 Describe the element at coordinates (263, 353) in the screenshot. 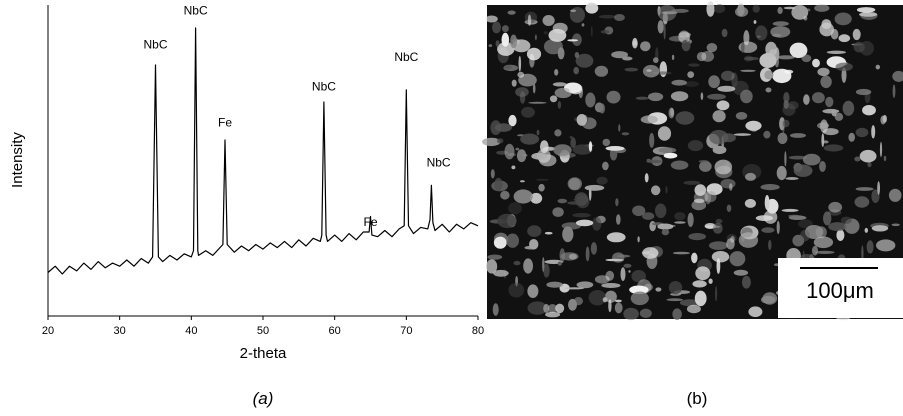

I see `x-axis-label: 2-theta` at that location.